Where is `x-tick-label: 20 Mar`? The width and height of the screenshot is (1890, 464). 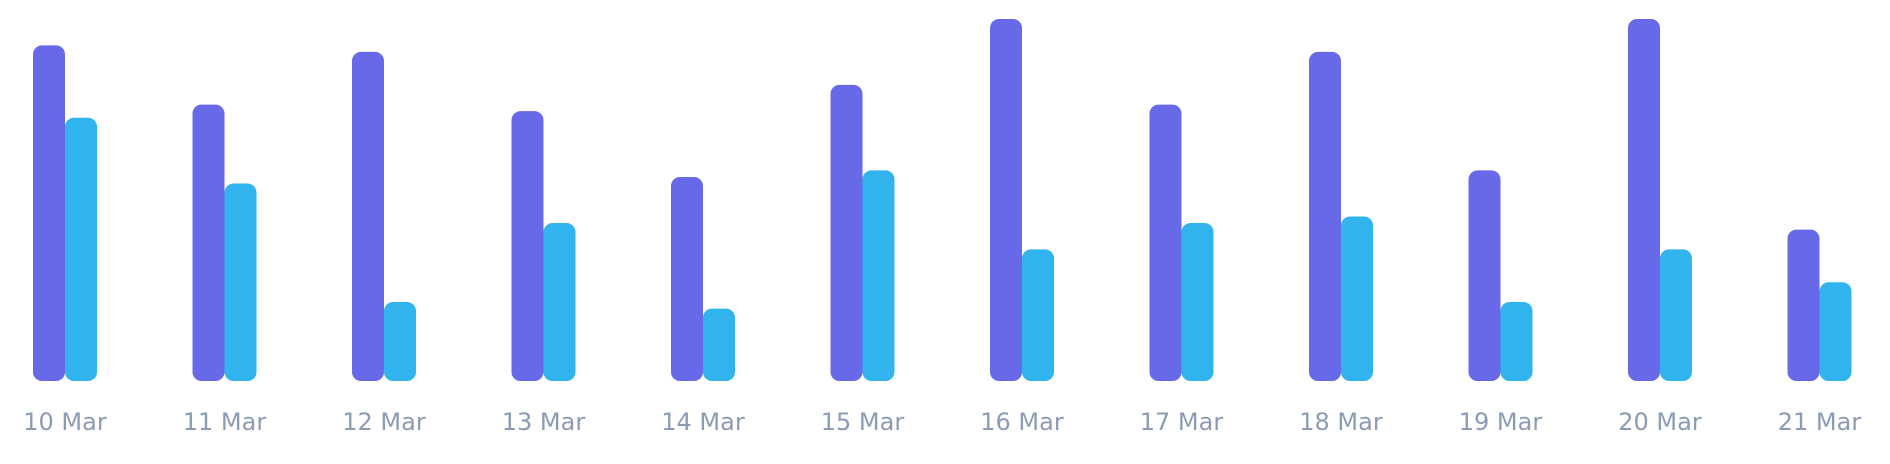
x-tick-label: 20 Mar is located at coordinates (1660, 422).